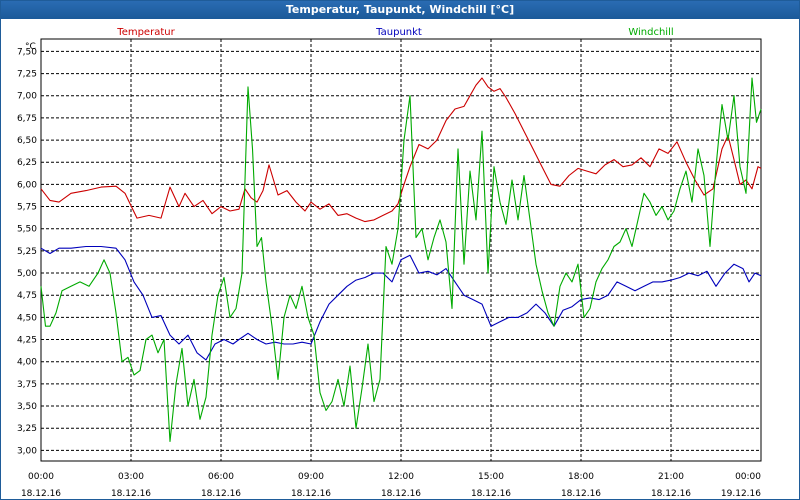  What do you see at coordinates (27, 141) in the screenshot?
I see `y-tick-label: 6,50` at bounding box center [27, 141].